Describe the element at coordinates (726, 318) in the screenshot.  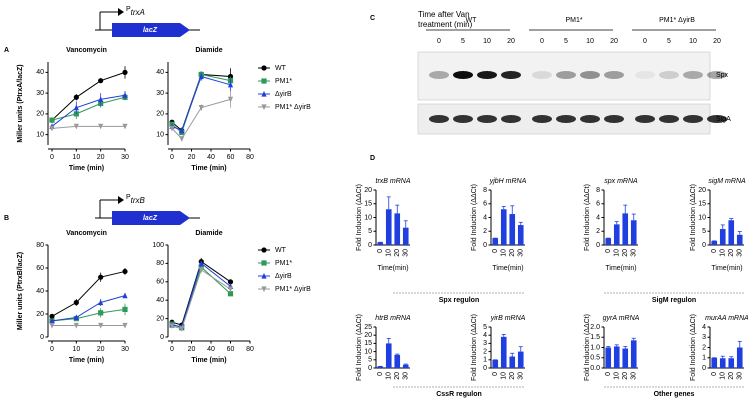
I see `chart-title: murAA mRNA` at that location.